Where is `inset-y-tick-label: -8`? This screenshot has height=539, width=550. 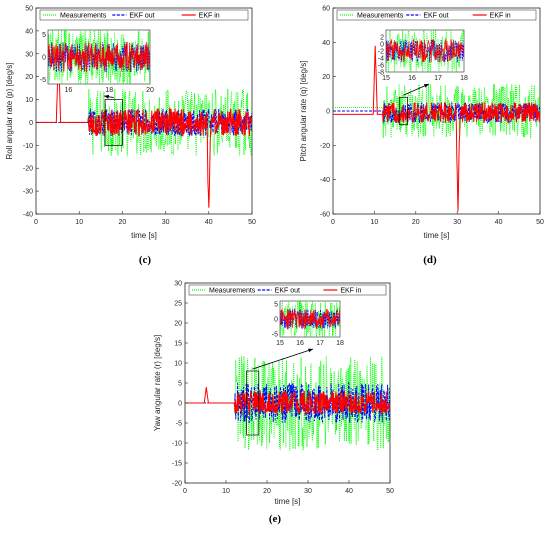
inset-y-tick-label: -8 is located at coordinates (381, 73).